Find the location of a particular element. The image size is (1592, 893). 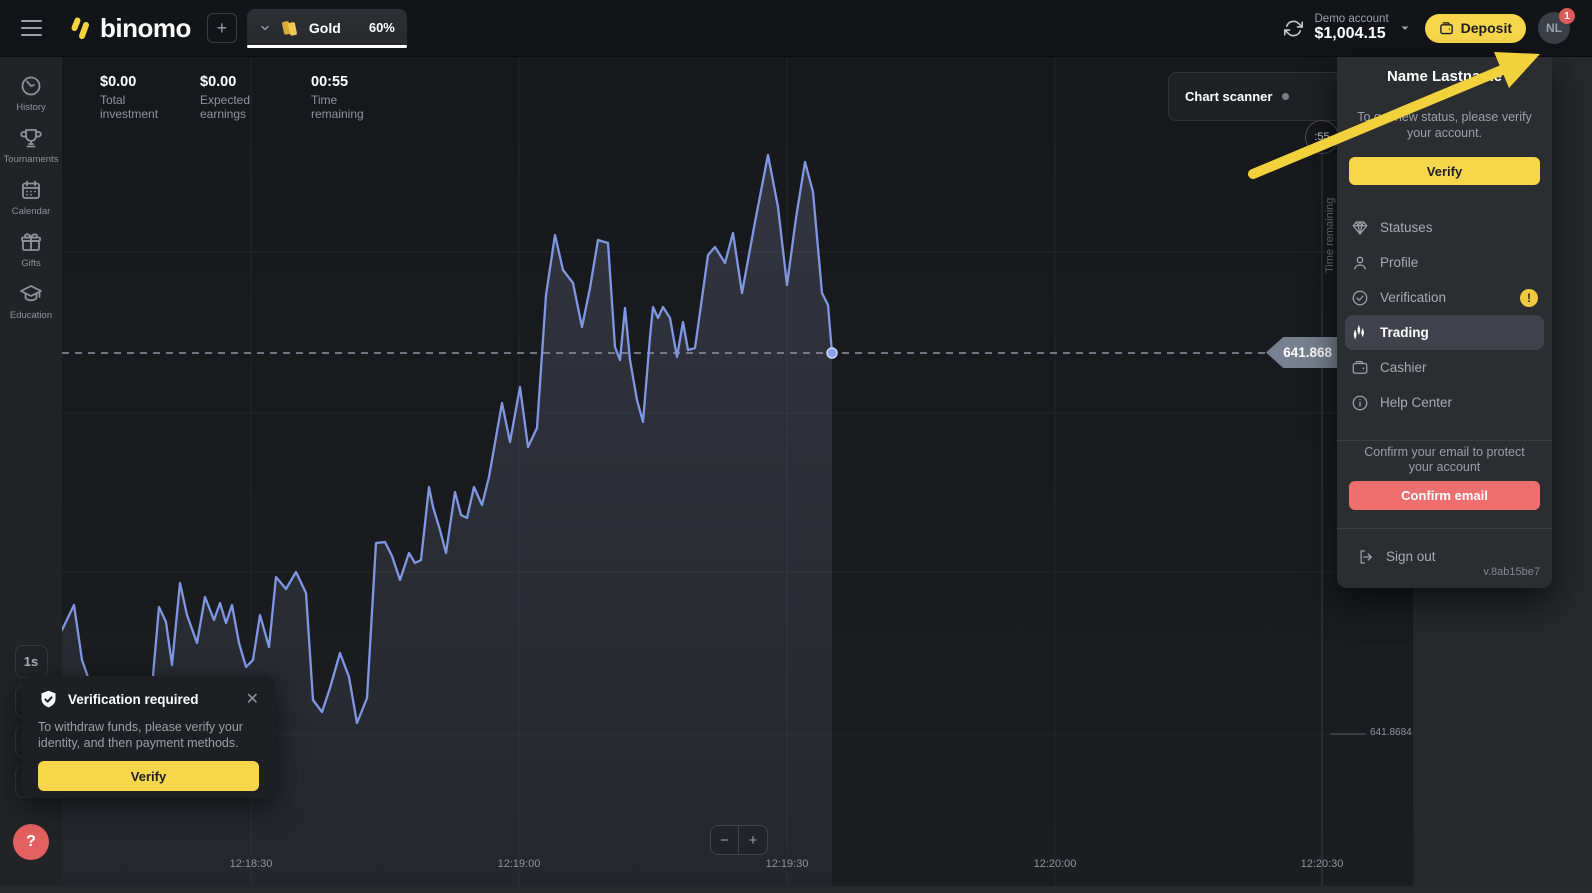

sidebar-label: Gifts is located at coordinates (31, 263).